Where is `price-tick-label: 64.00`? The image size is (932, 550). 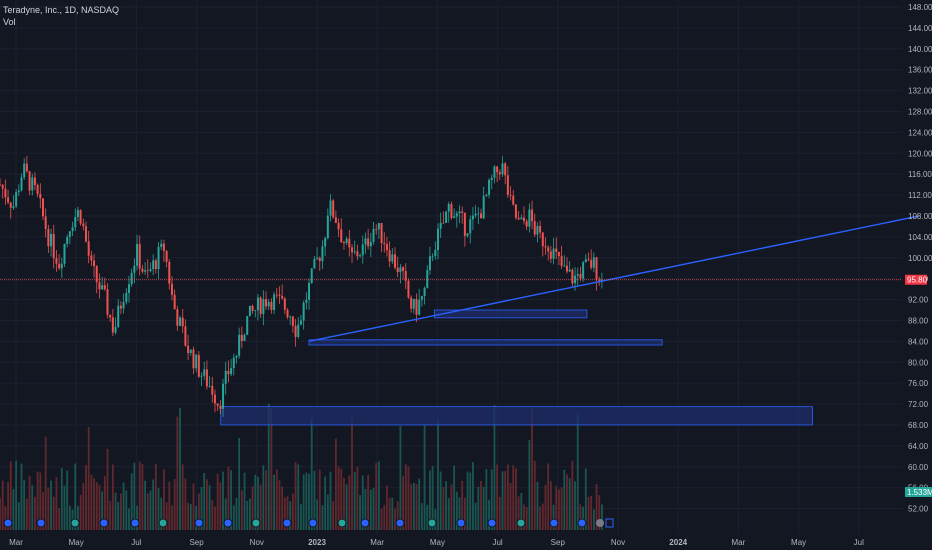 price-tick-label: 64.00 is located at coordinates (918, 446).